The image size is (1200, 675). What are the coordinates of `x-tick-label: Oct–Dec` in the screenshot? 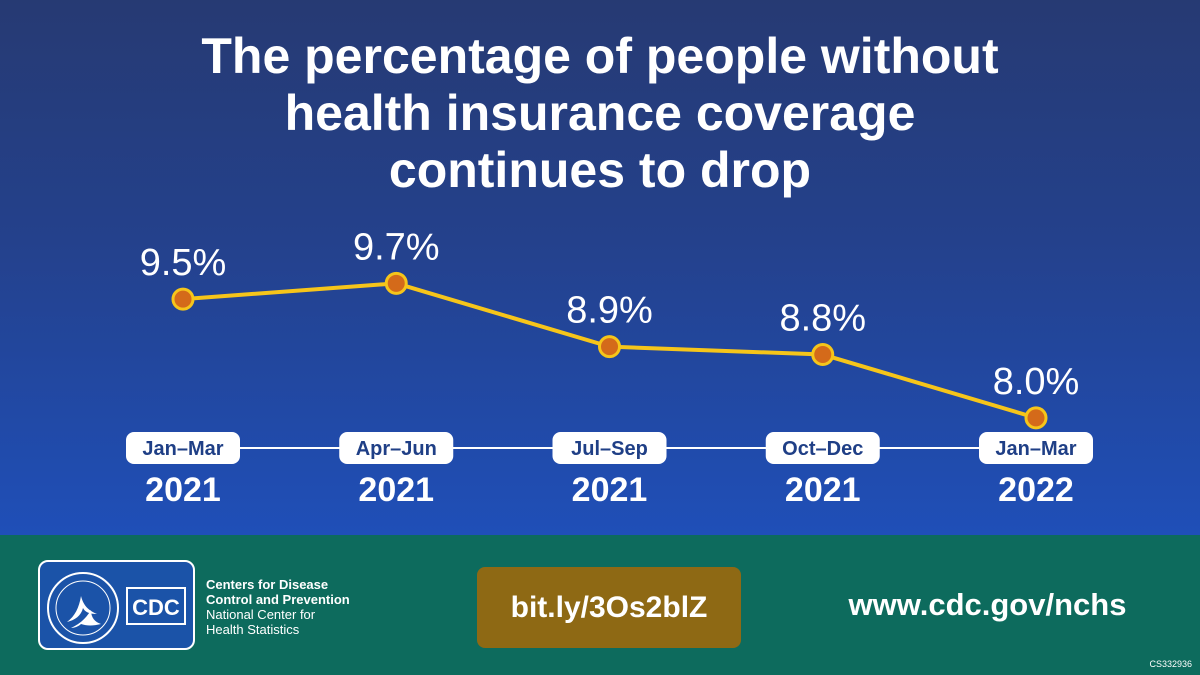 It's located at (822, 449).